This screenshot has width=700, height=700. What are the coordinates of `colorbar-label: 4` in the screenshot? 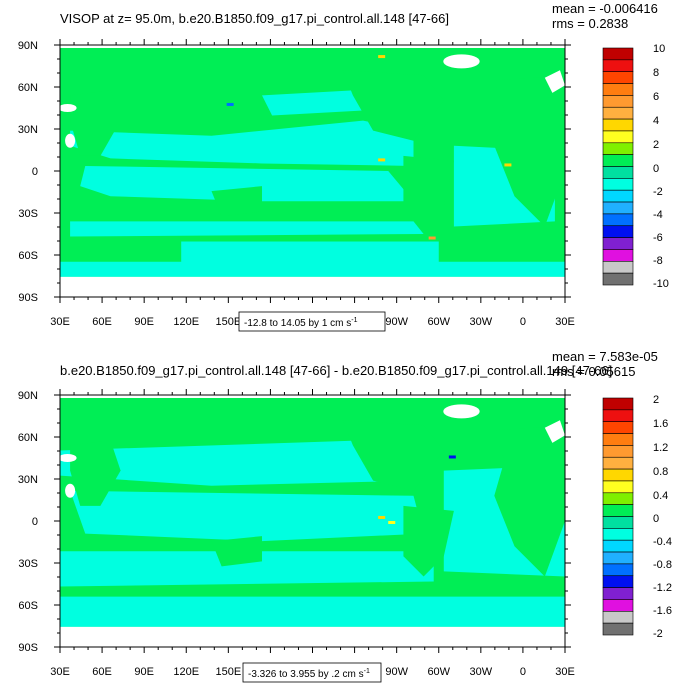 It's located at (656, 121).